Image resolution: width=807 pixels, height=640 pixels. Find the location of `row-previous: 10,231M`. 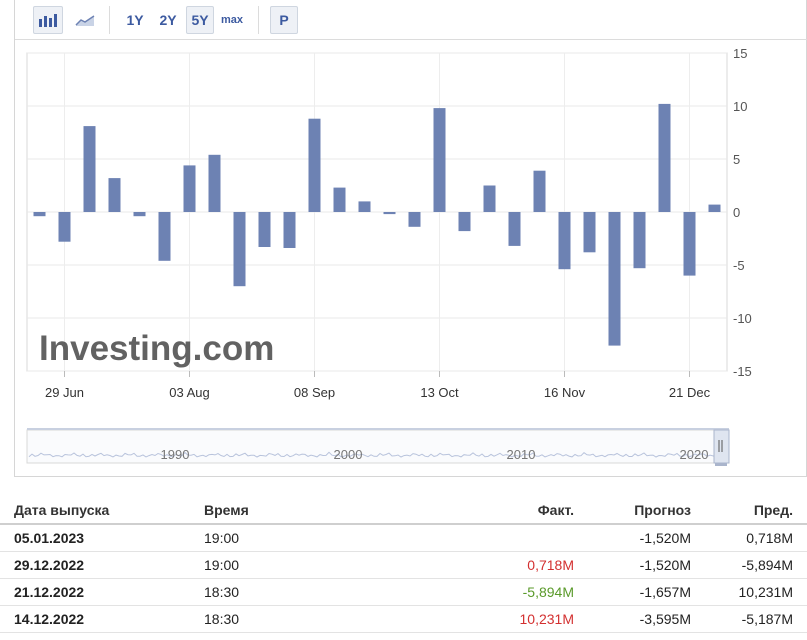

row-previous: 10,231M is located at coordinates (756, 592).